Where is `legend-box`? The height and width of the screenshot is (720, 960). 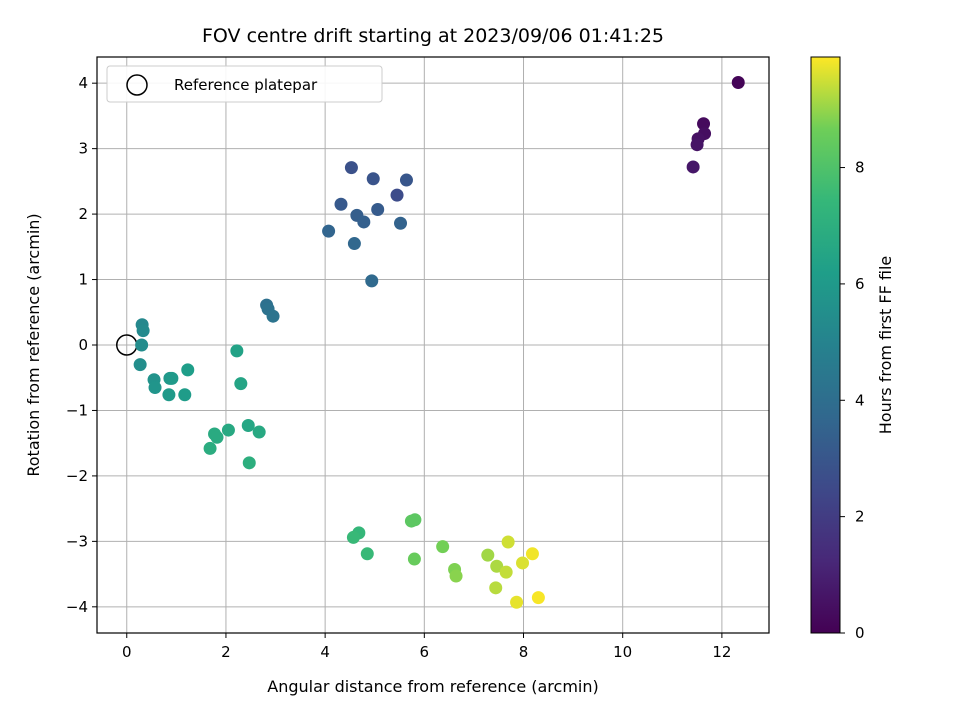
legend-box is located at coordinates (244, 84).